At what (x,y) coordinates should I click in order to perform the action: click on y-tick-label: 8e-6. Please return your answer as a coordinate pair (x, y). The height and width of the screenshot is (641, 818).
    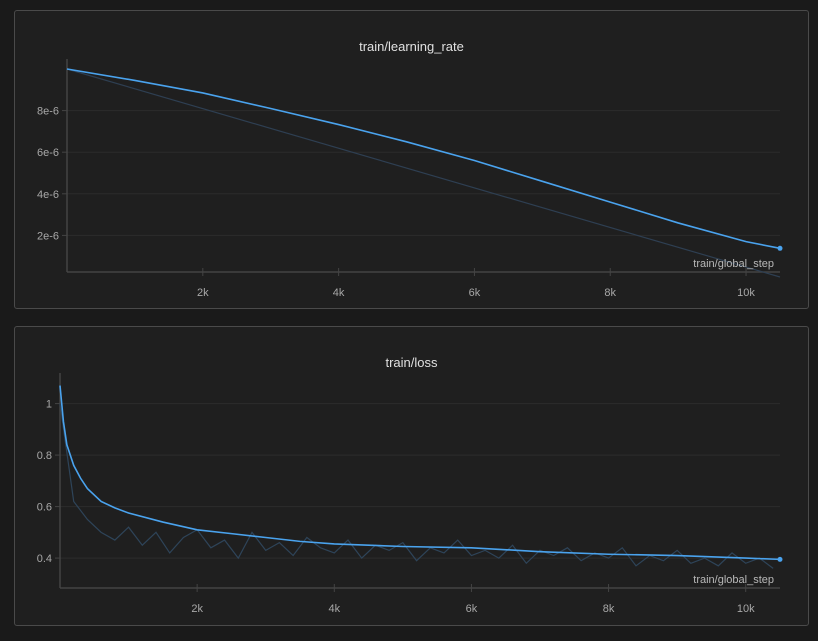
    Looking at the image, I should click on (48, 112).